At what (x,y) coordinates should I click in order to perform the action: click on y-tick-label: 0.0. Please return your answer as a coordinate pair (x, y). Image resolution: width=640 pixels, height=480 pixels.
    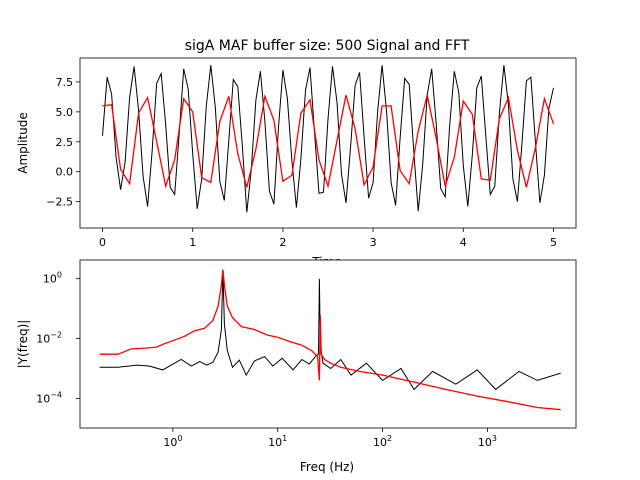
    Looking at the image, I should click on (65, 172).